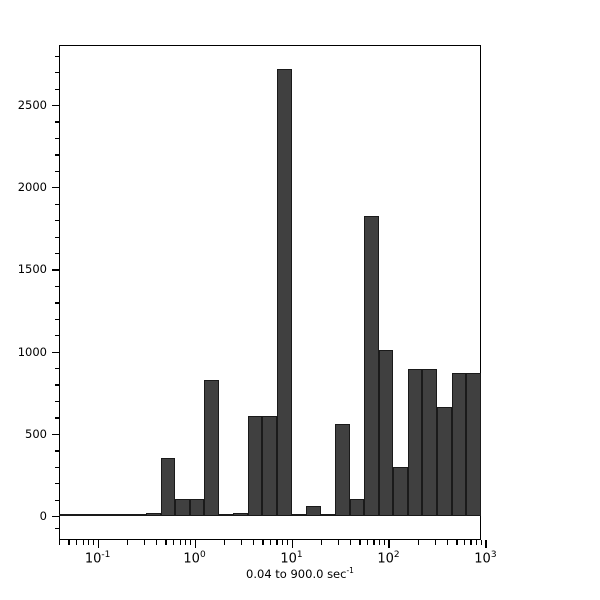 This screenshot has height=600, width=600. I want to click on x-axis-tick-label: 10-1, so click(97, 558).